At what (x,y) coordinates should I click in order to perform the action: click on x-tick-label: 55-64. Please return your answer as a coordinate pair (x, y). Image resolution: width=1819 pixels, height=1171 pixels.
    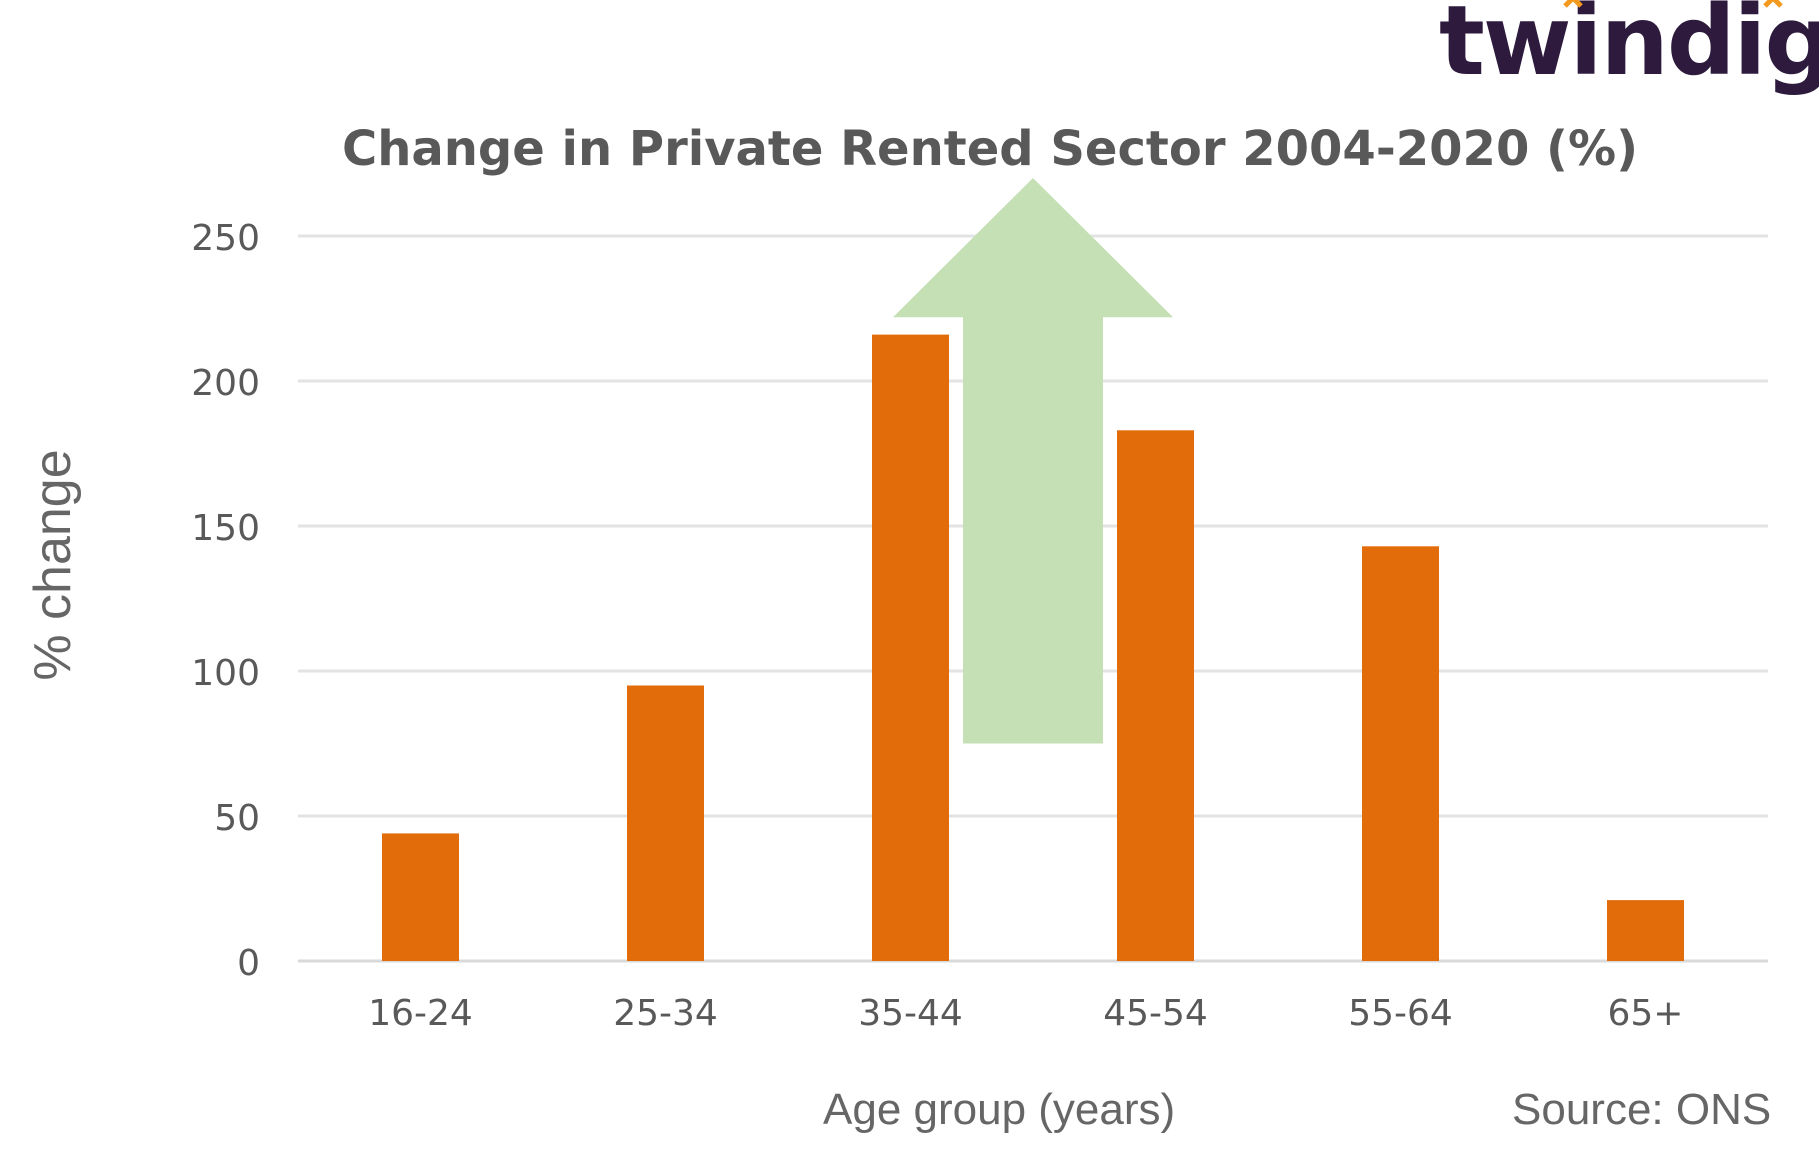
    Looking at the image, I should click on (1400, 1013).